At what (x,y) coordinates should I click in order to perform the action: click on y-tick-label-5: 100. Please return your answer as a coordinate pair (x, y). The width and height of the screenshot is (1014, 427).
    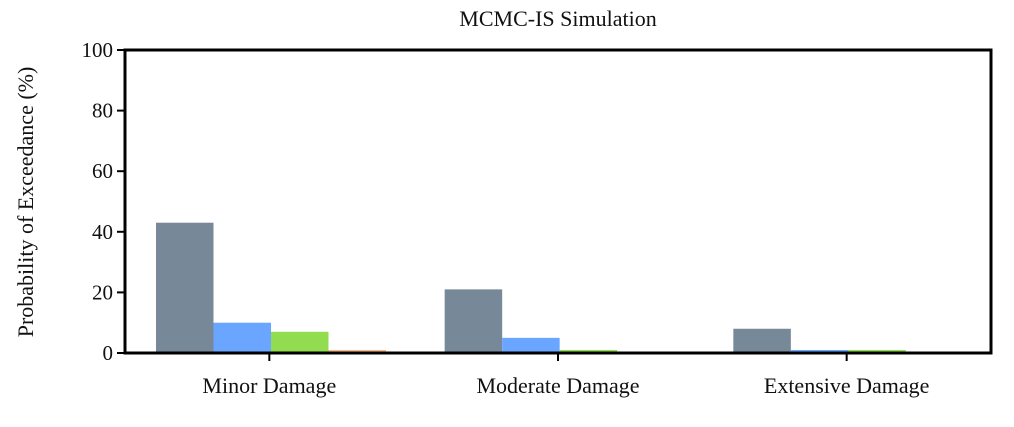
    Looking at the image, I should click on (98, 50).